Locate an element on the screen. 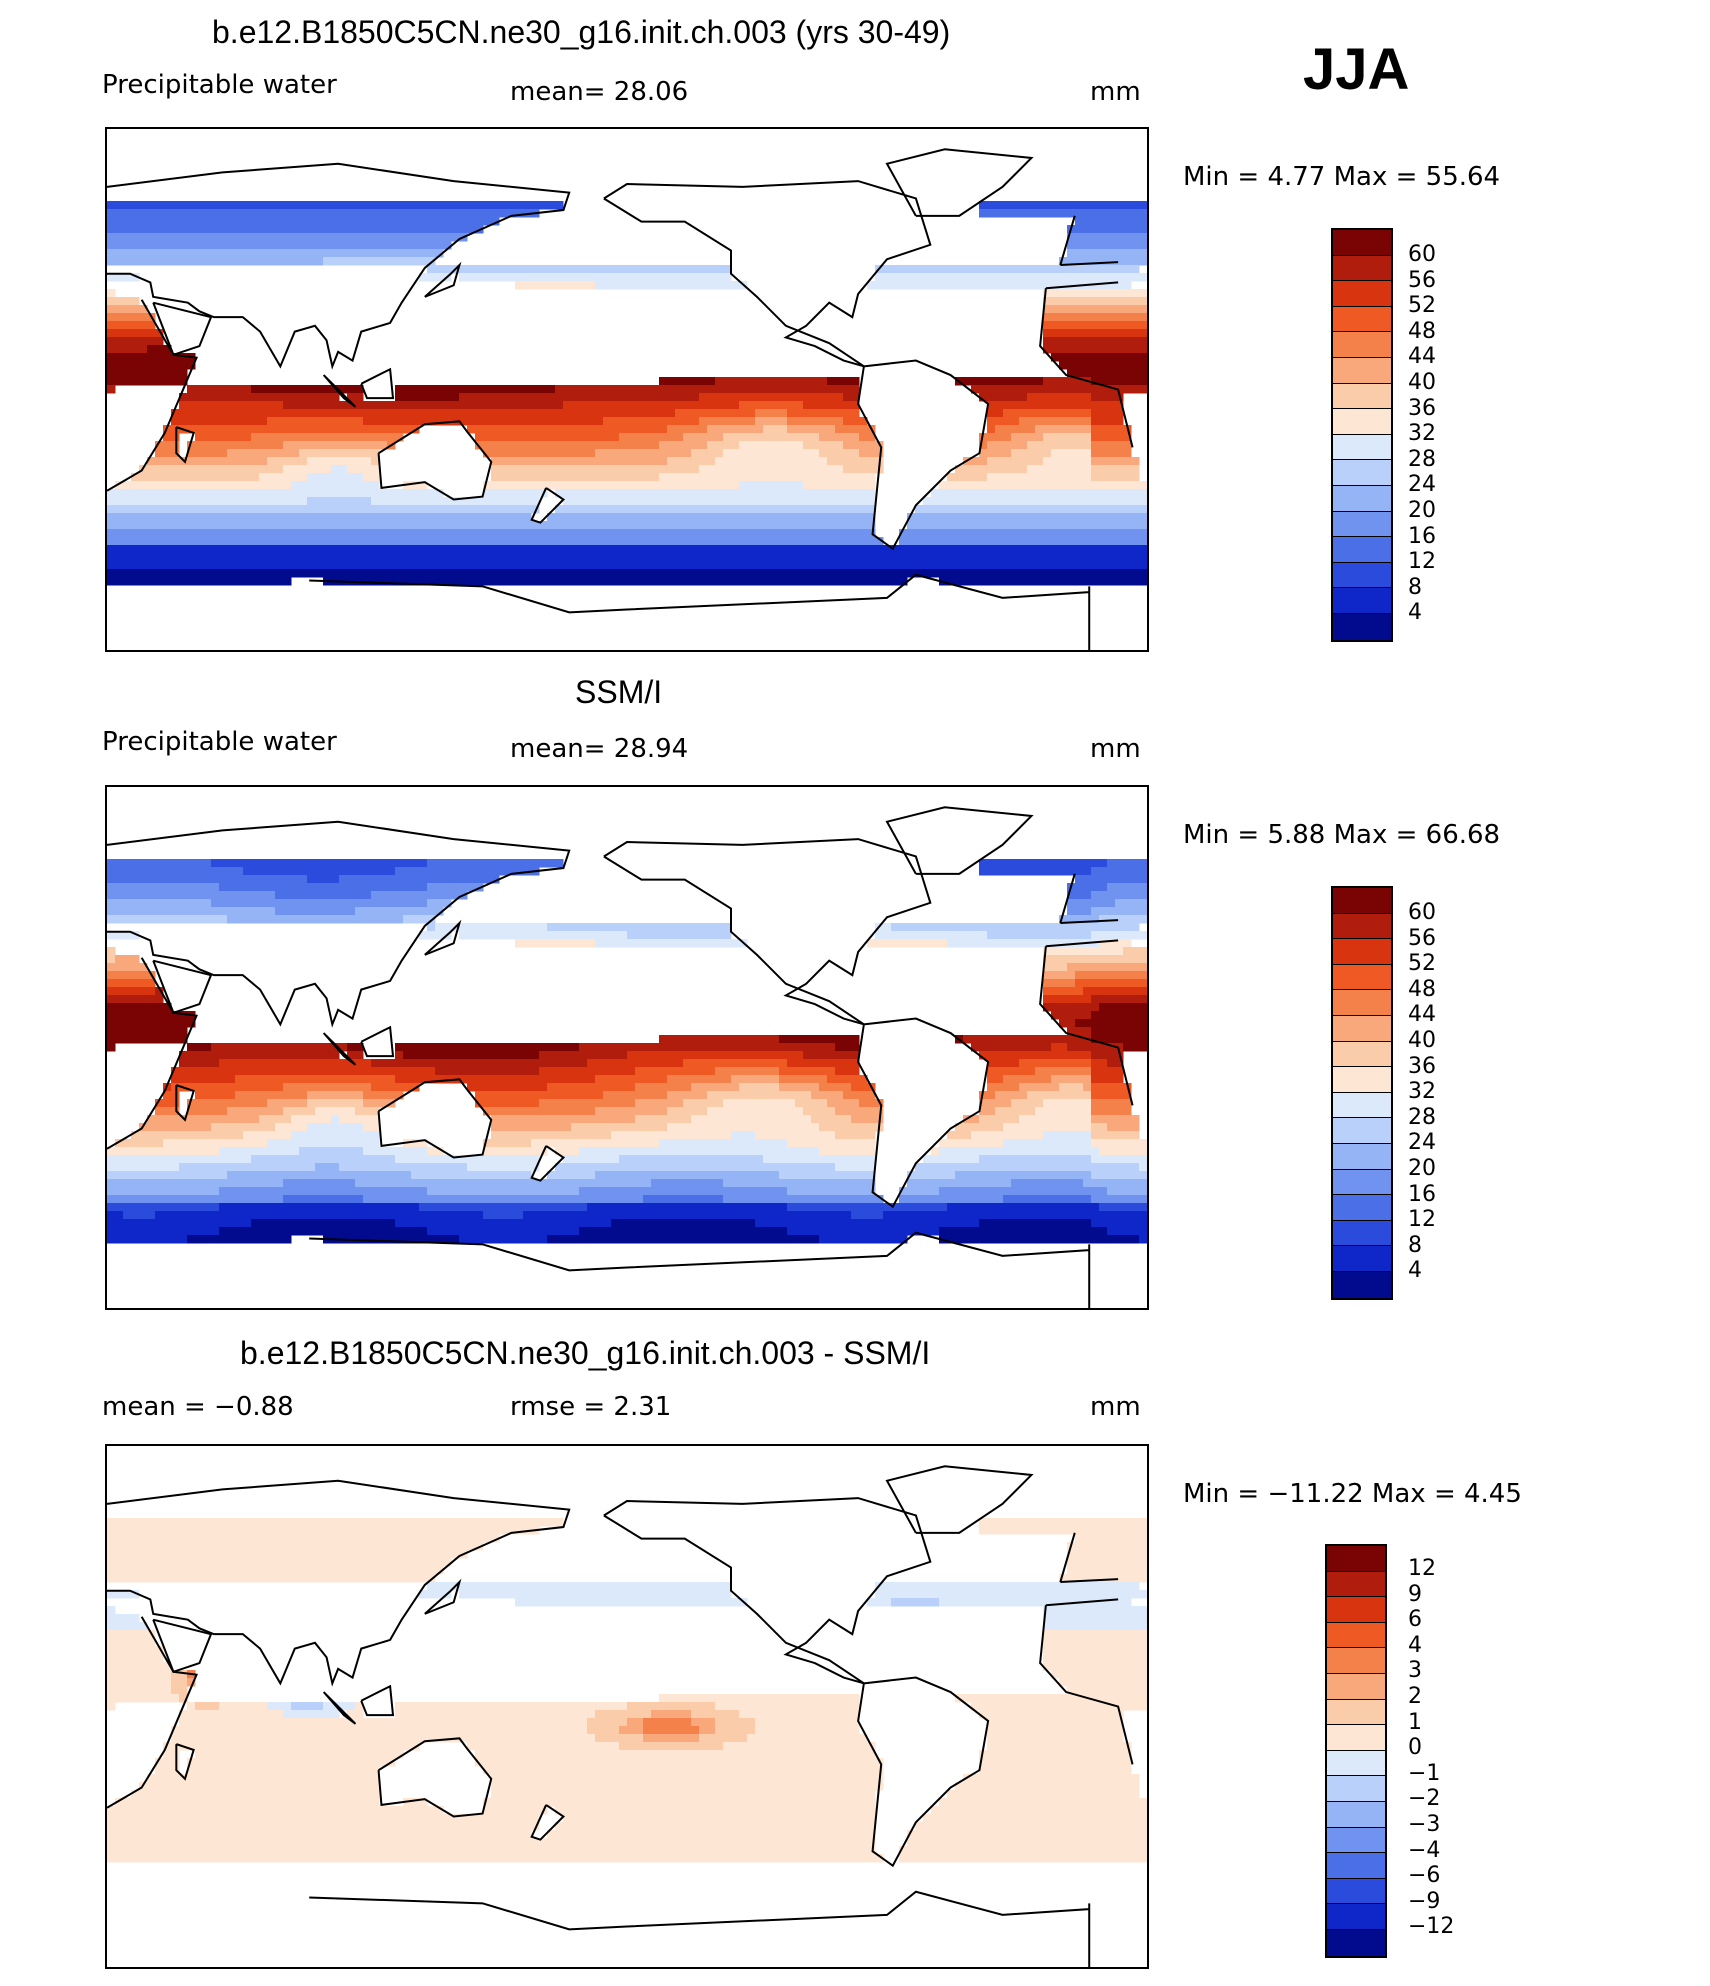  colorbar-tick-label: −6 is located at coordinates (1424, 1876).